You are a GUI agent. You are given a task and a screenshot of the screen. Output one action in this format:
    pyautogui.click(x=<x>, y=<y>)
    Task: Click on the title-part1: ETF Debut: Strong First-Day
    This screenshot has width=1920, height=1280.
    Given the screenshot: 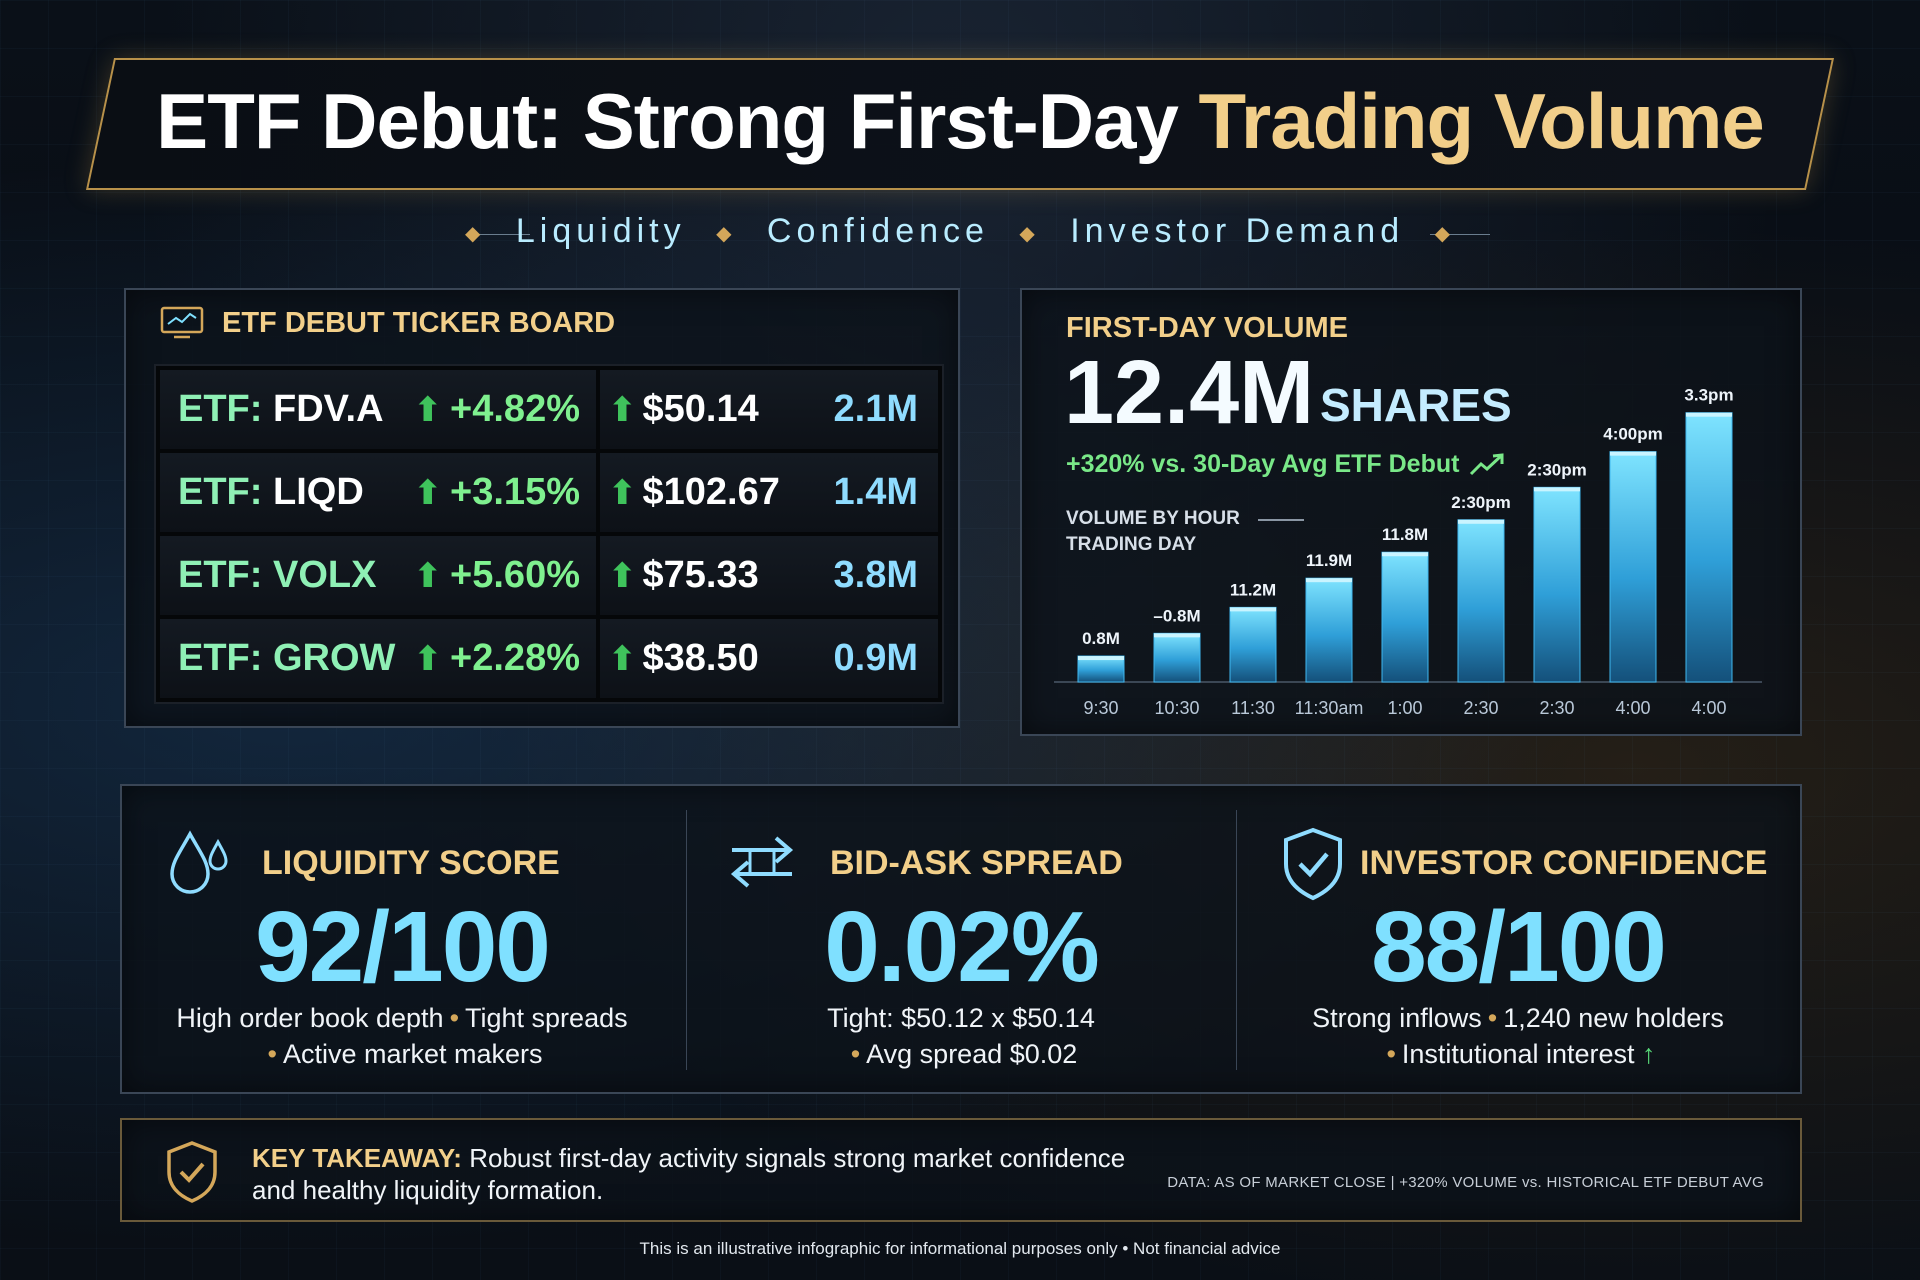 What is the action you would take?
    pyautogui.click(x=667, y=121)
    